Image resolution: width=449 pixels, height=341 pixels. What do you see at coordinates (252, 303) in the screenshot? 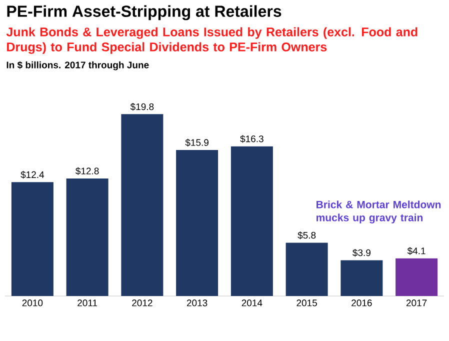
I see `x-tick-label: 2014` at bounding box center [252, 303].